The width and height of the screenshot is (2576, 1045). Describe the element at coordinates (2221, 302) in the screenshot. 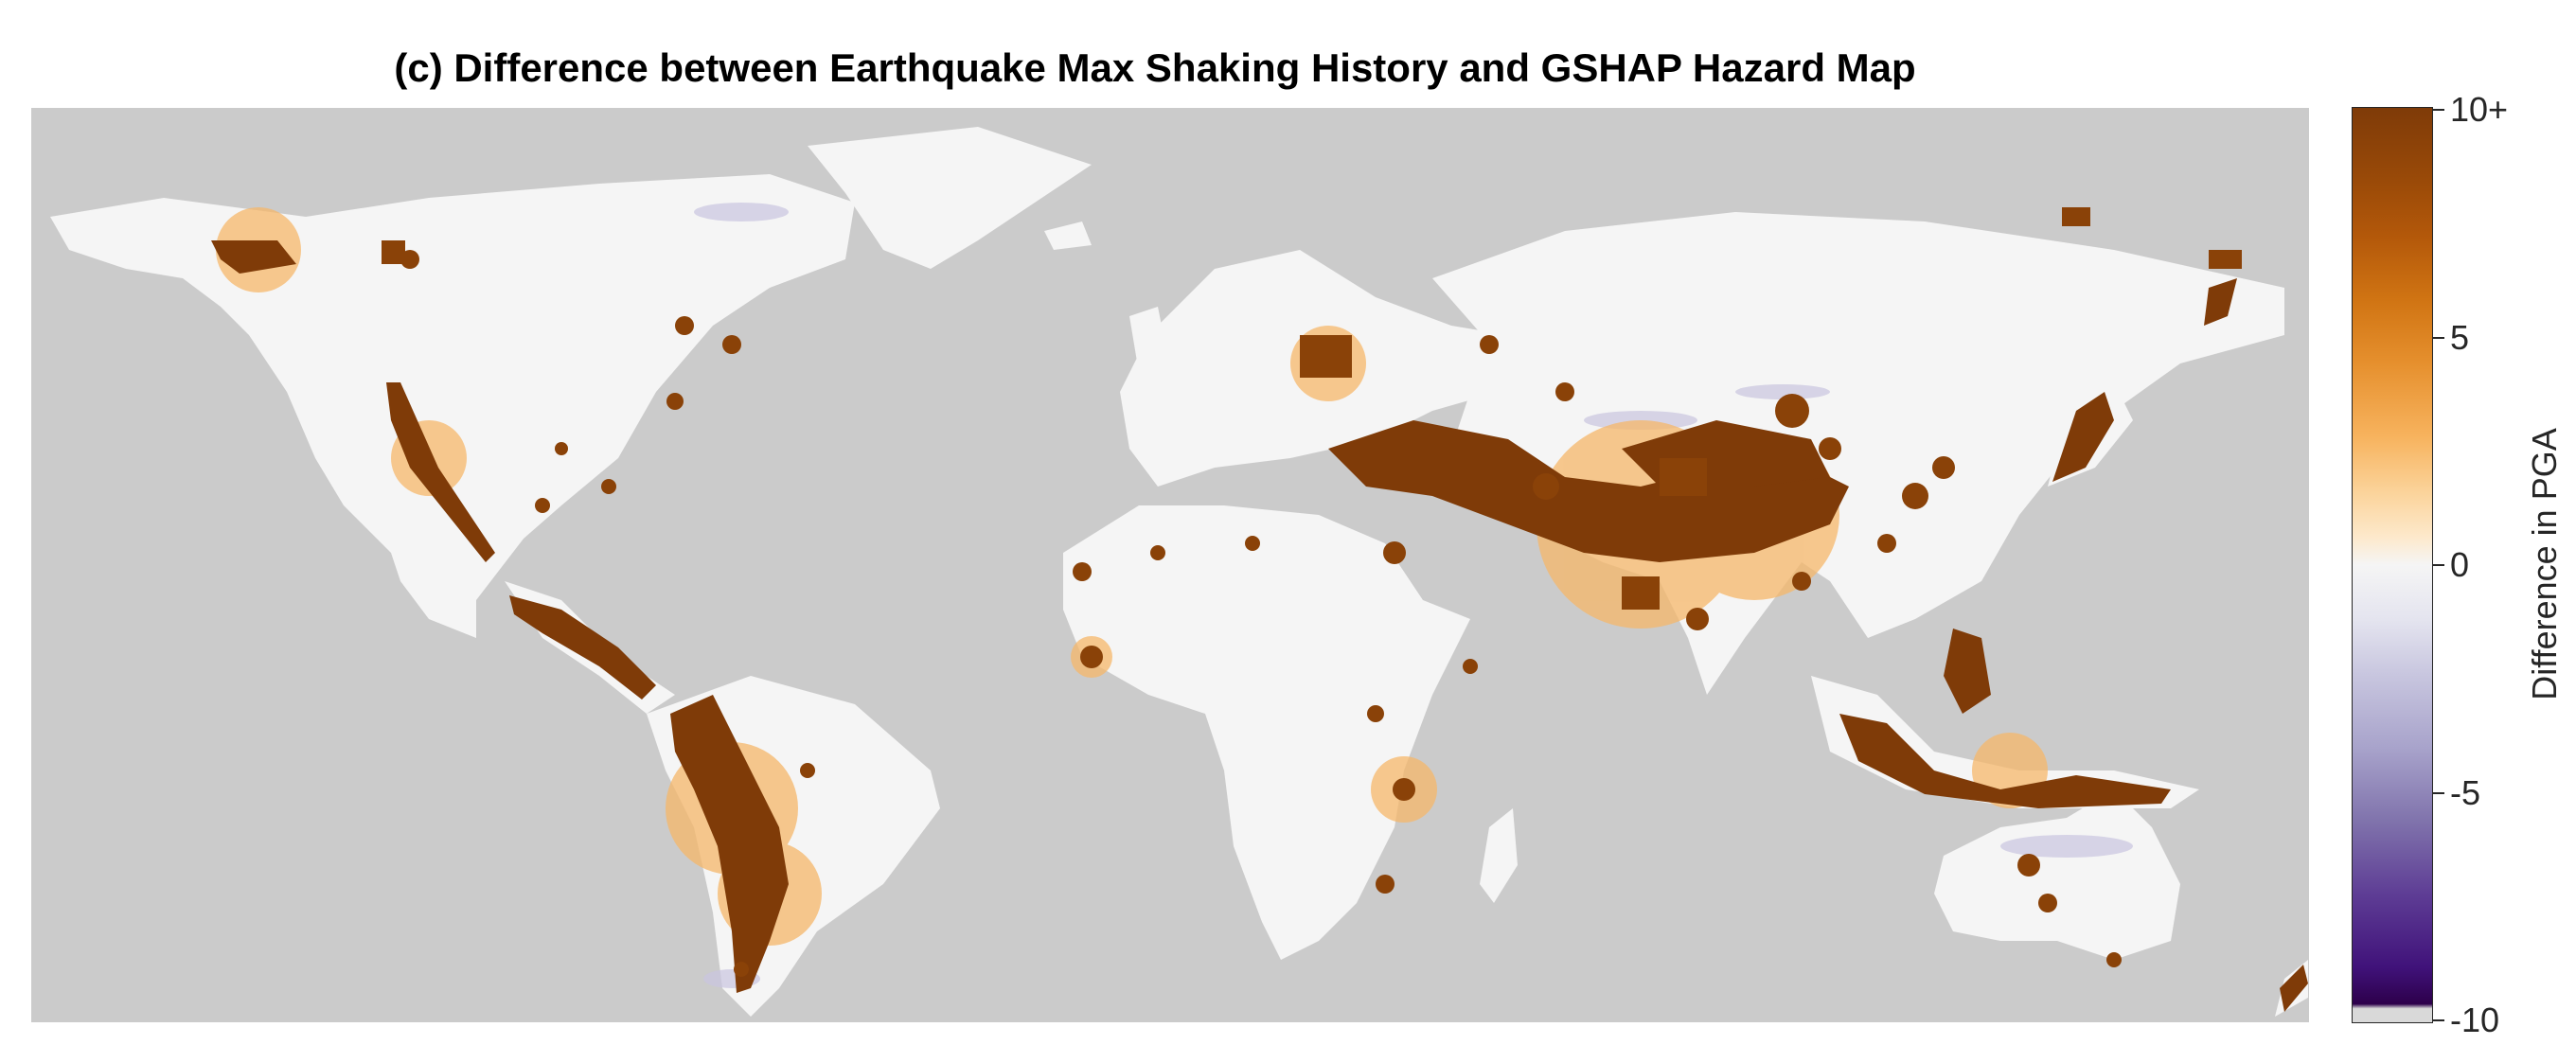

I see `hotspot-kamchatka` at that location.